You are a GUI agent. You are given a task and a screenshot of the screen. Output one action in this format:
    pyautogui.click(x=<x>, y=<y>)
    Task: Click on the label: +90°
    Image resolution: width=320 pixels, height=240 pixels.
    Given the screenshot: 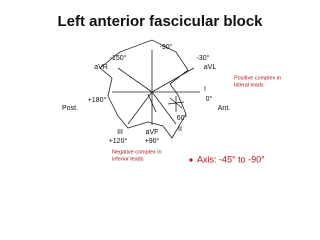 What is the action you would take?
    pyautogui.click(x=152, y=141)
    